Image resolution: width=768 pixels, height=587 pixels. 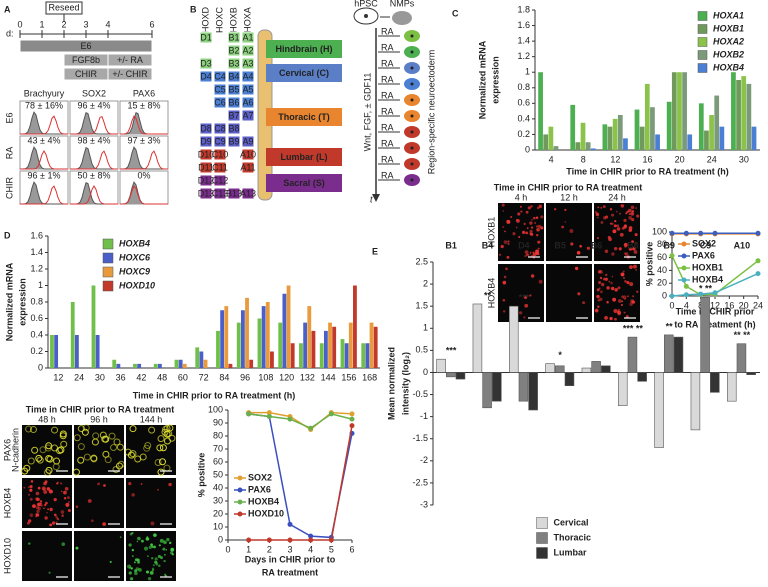 What do you see at coordinates (523, 87) in the screenshot?
I see `y-tick-label: 0.8` at bounding box center [523, 87].